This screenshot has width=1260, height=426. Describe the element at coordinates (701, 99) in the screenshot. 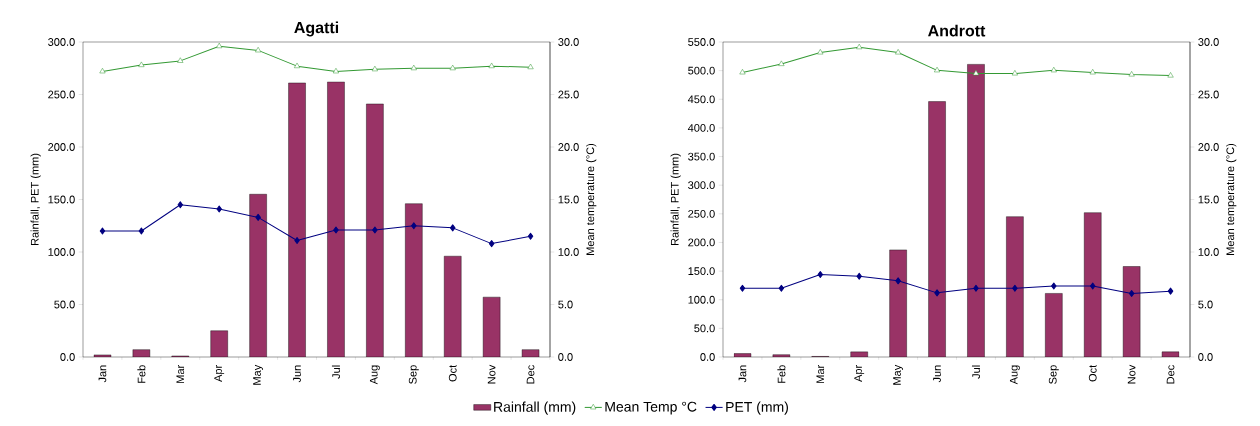

I see `y-tick-label: 450.0` at that location.